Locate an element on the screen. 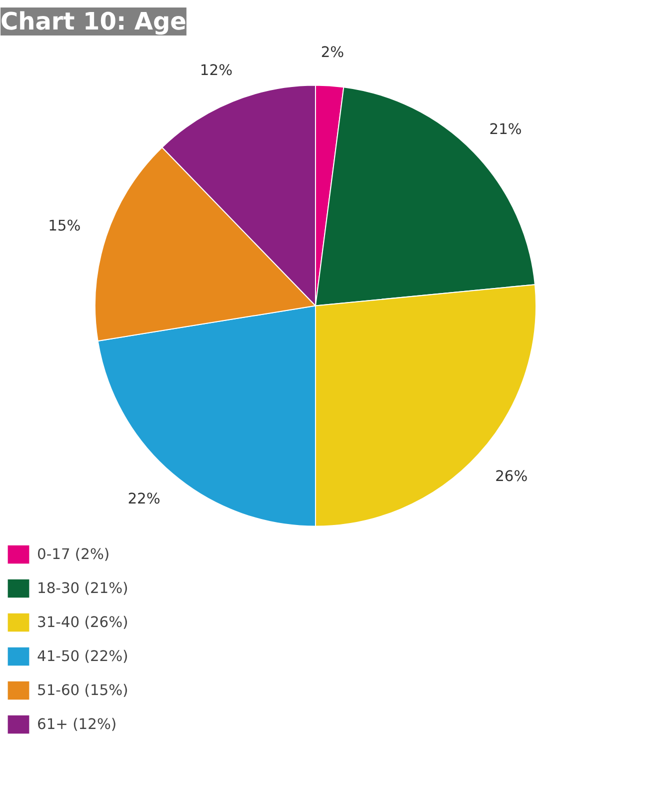 This screenshot has width=650, height=808. data-label: 12% is located at coordinates (216, 71).